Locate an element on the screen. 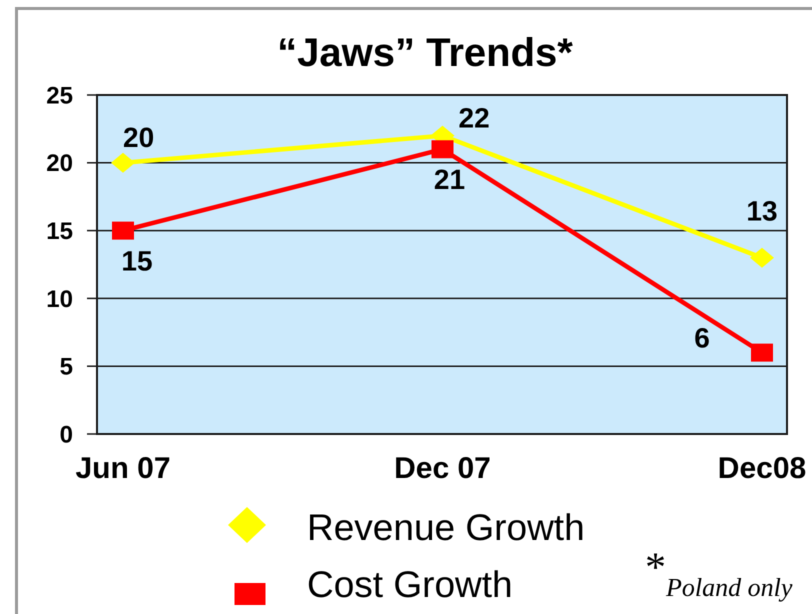 This screenshot has width=812, height=614. legend-label: Cost Growth is located at coordinates (410, 584).